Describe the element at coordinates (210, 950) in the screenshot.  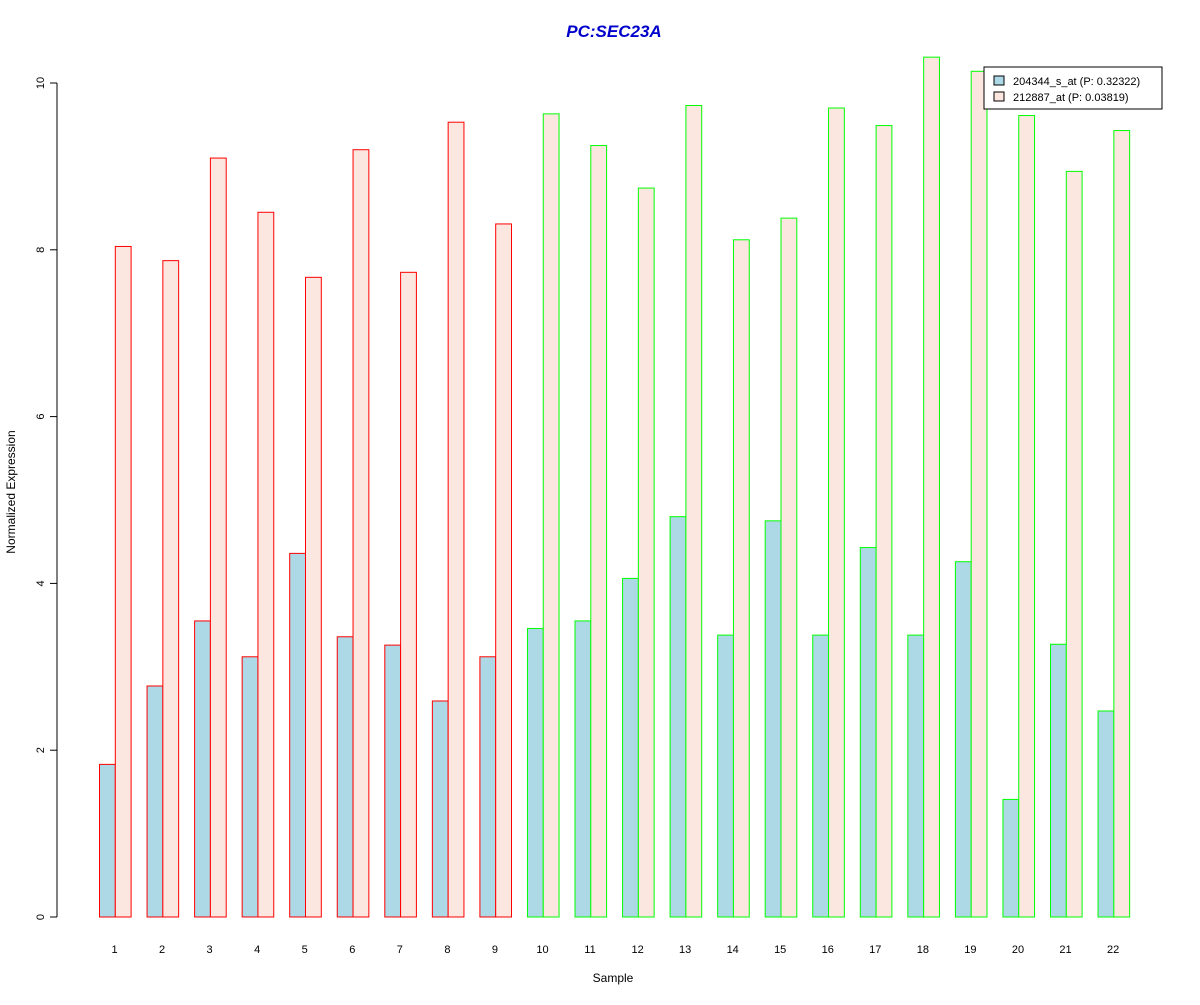
I see `x-tick-label: 3` at that location.